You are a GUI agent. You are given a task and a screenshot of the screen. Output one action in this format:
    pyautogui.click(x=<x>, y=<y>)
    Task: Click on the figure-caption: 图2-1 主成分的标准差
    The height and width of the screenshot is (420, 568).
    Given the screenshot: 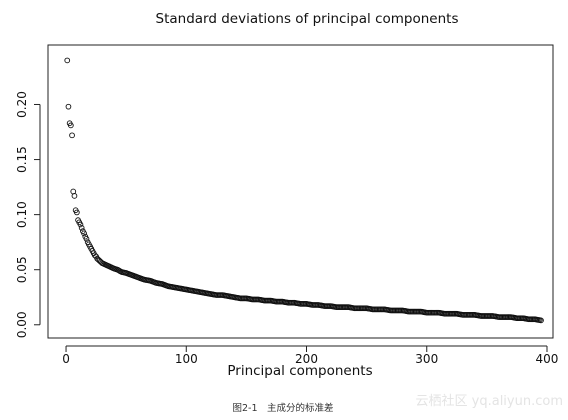 What is the action you would take?
    pyautogui.click(x=282, y=408)
    